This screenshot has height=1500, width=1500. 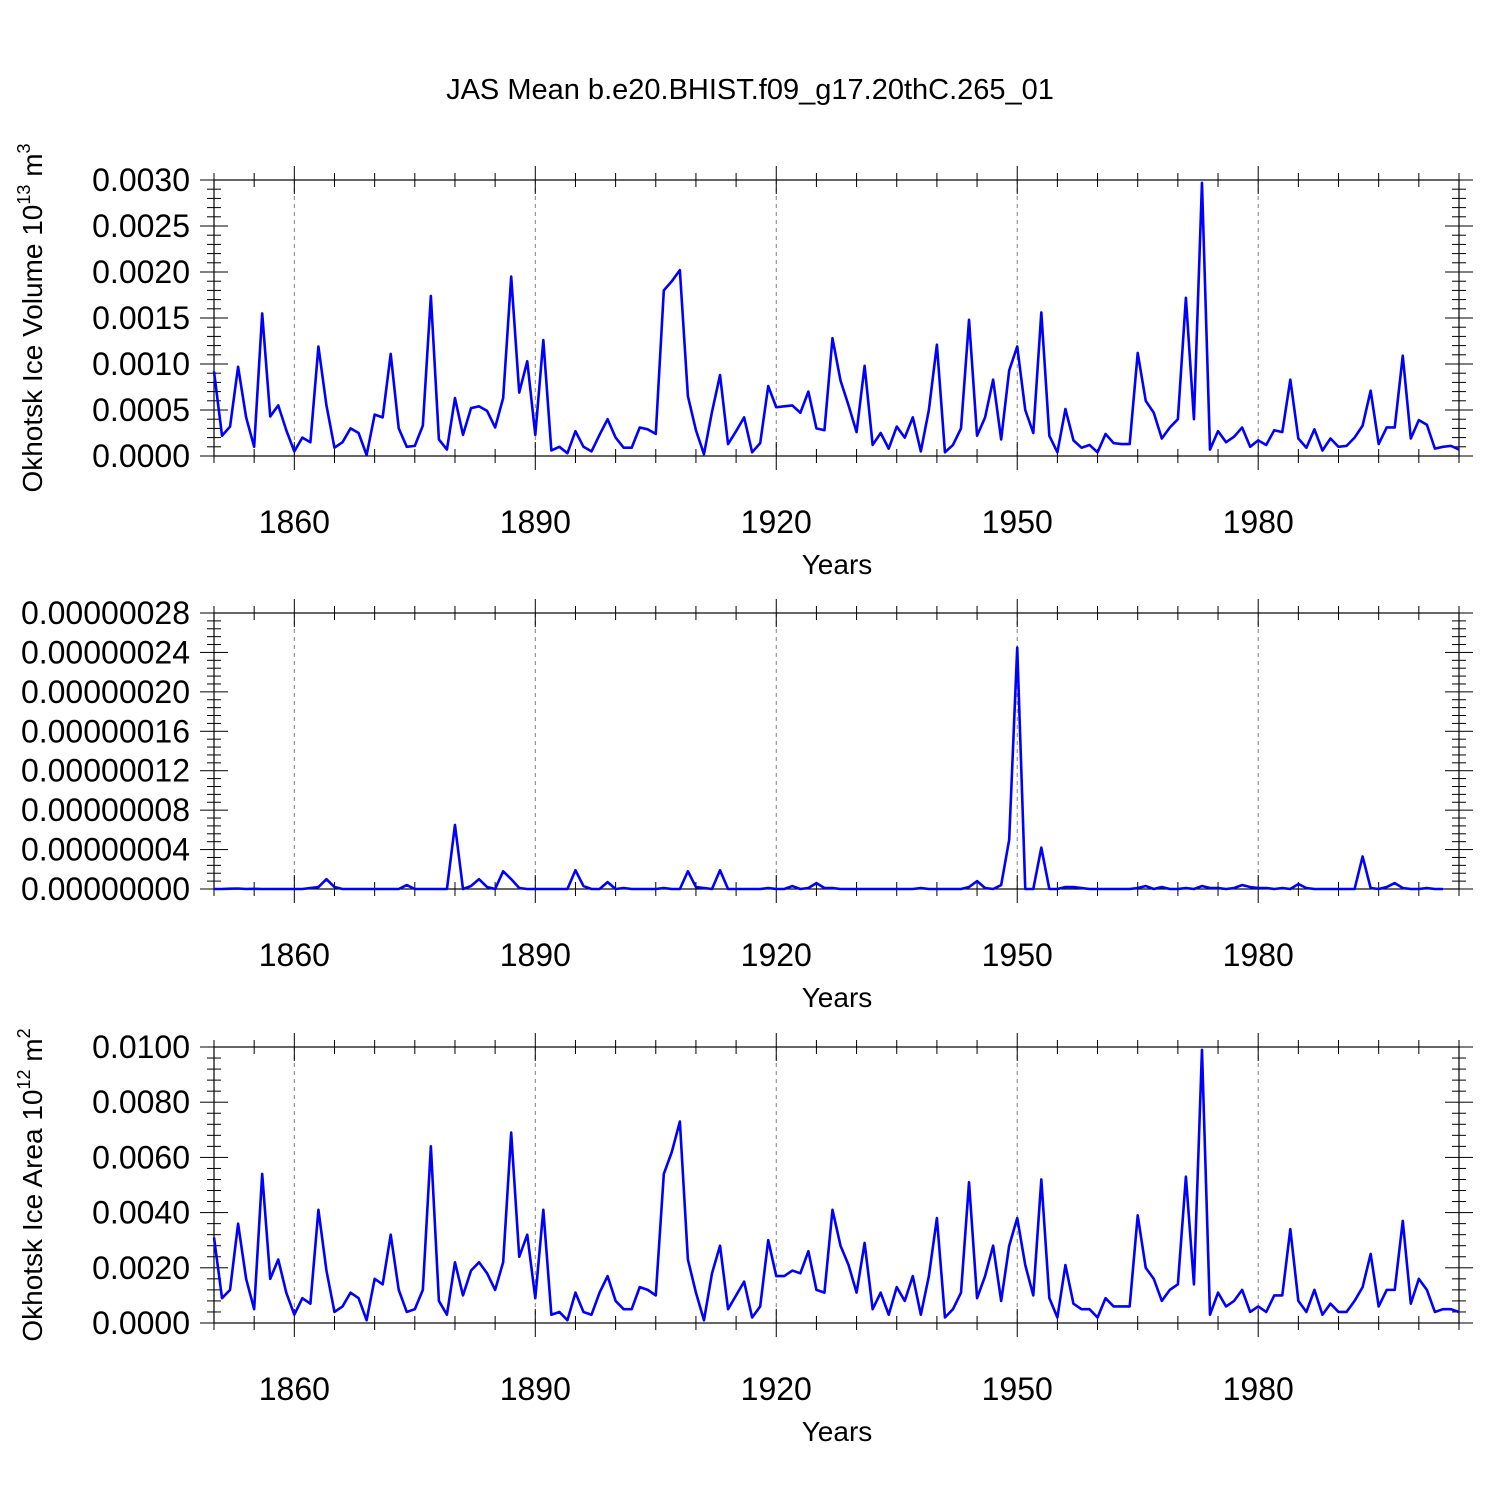 What do you see at coordinates (141, 180) in the screenshot?
I see `y-tick-label: 0.0030` at bounding box center [141, 180].